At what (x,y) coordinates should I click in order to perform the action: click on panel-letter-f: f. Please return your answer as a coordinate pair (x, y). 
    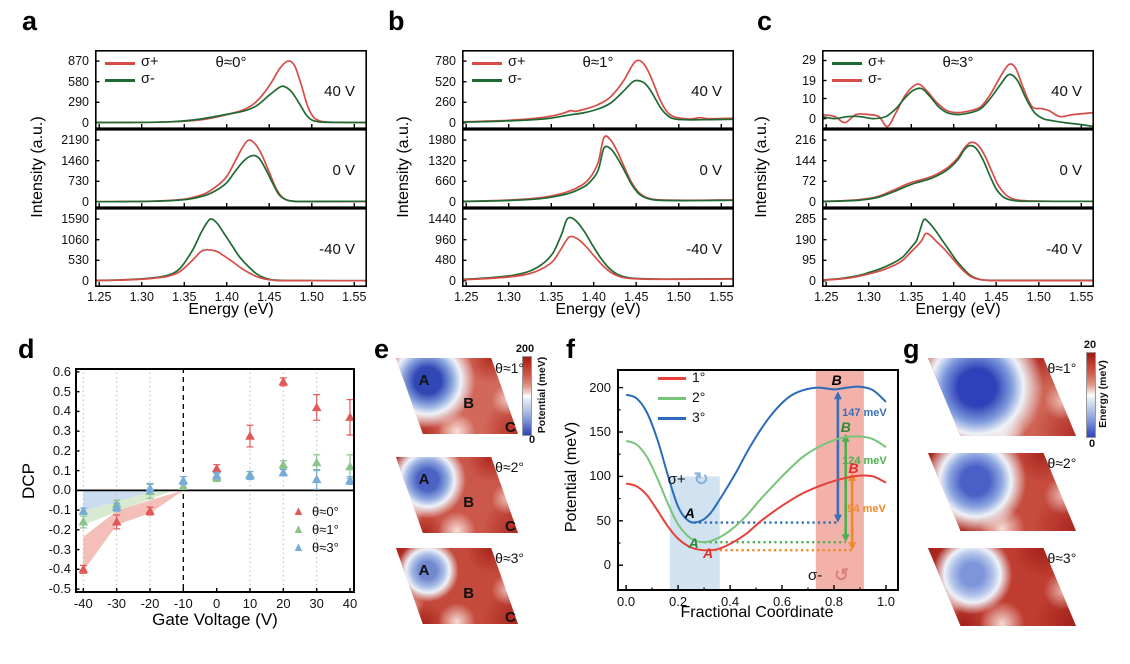
    Looking at the image, I should click on (570, 349).